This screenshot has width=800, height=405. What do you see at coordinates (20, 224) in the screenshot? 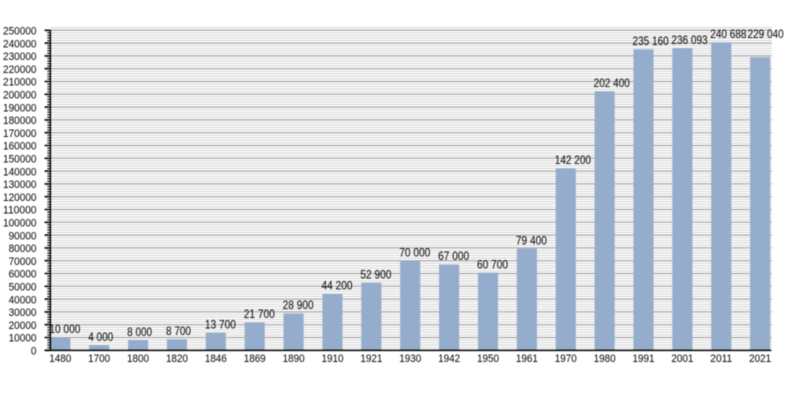
I see `svg-text: 100000` at bounding box center [20, 224].